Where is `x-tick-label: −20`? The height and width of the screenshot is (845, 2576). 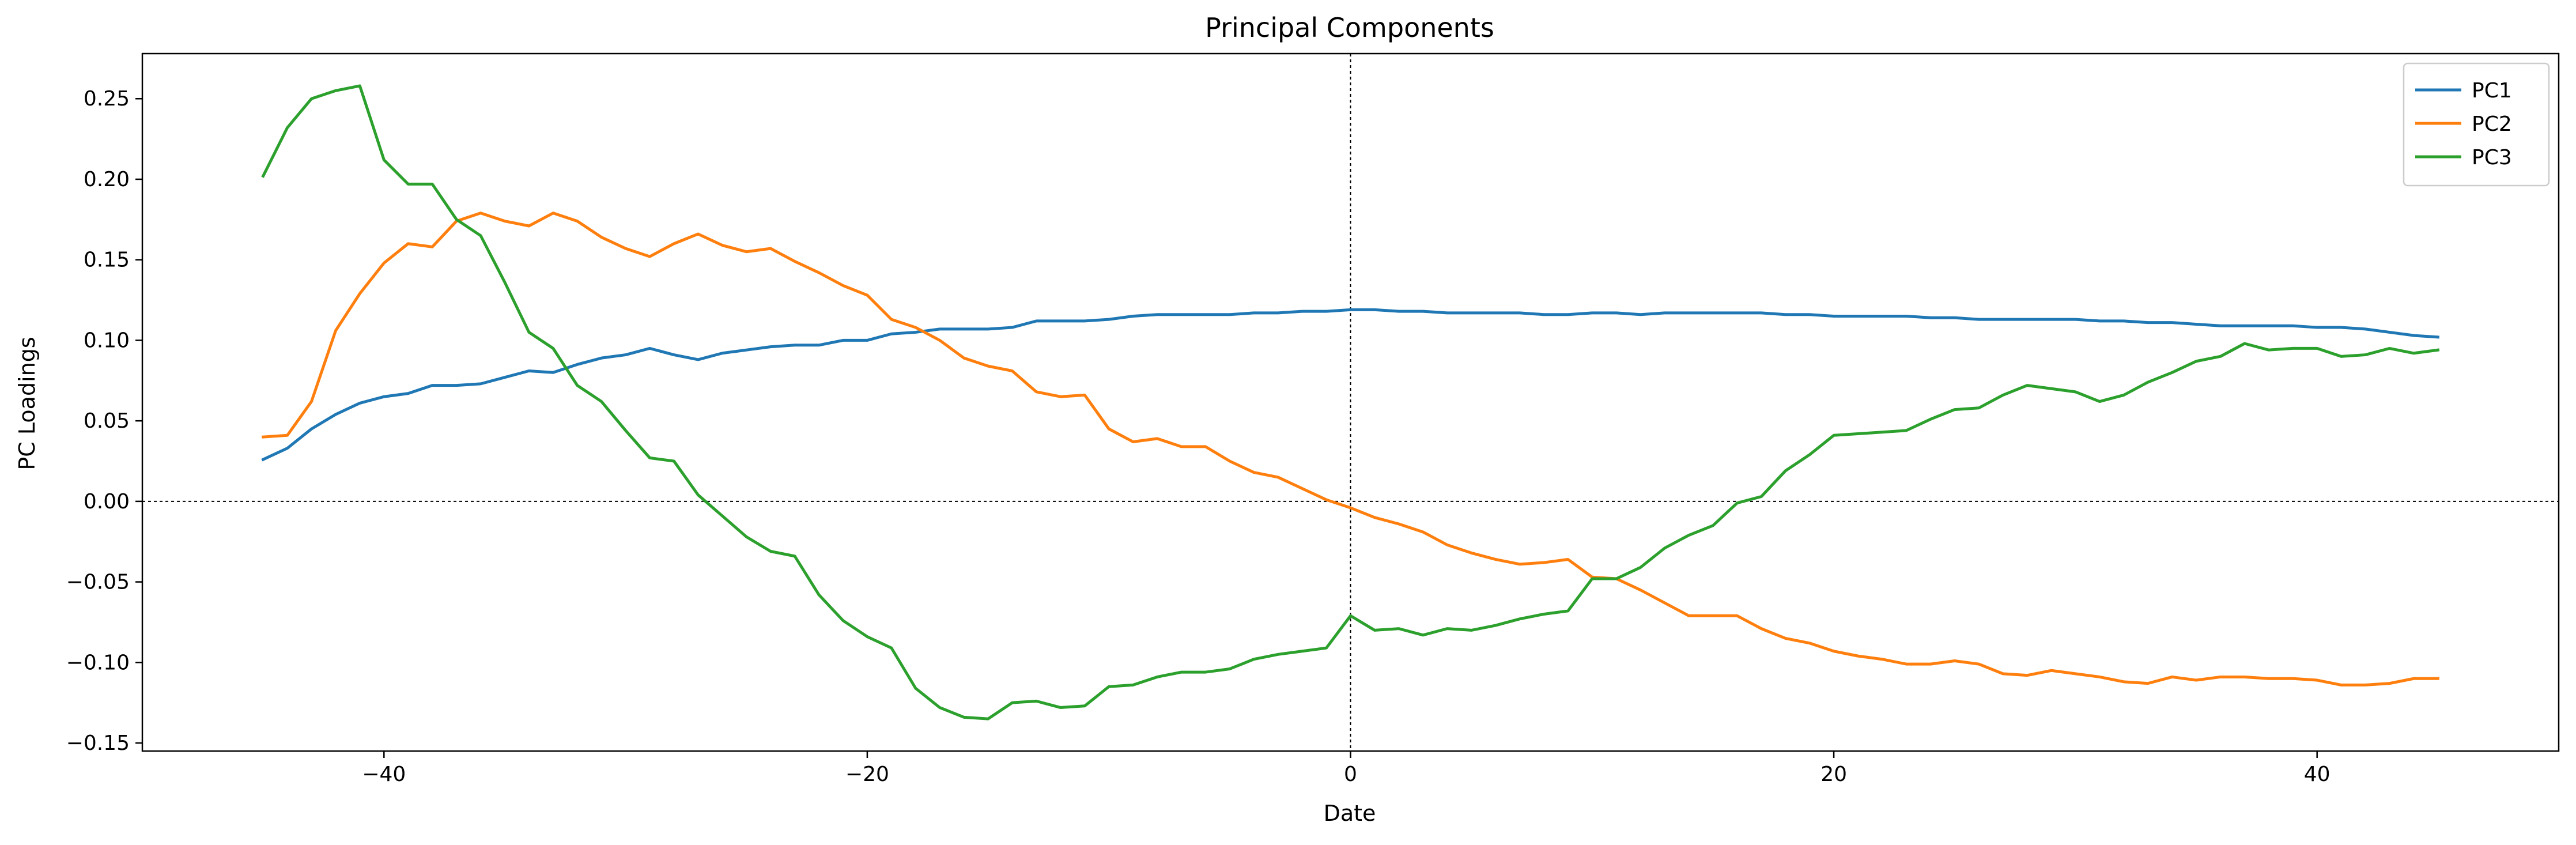 x-tick-label: −20 is located at coordinates (867, 774).